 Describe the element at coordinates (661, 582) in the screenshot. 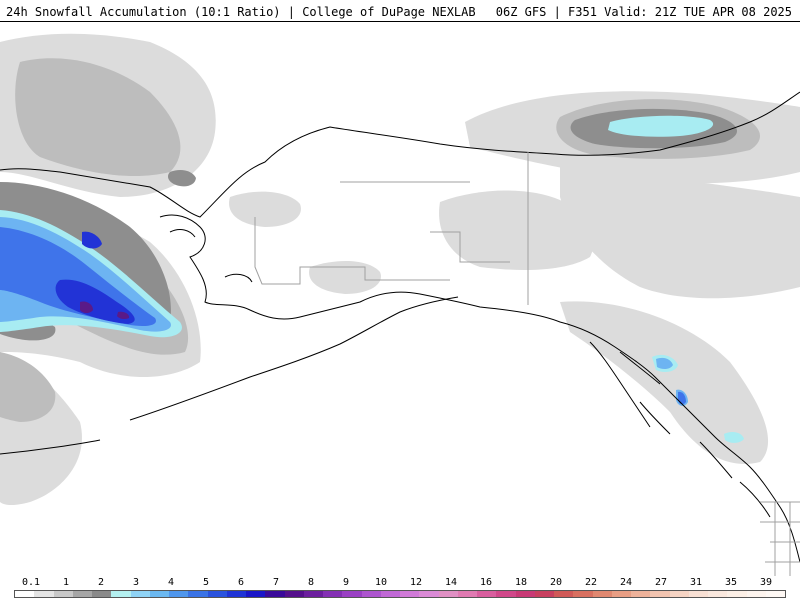

I see `legend-tick-label: 27` at that location.